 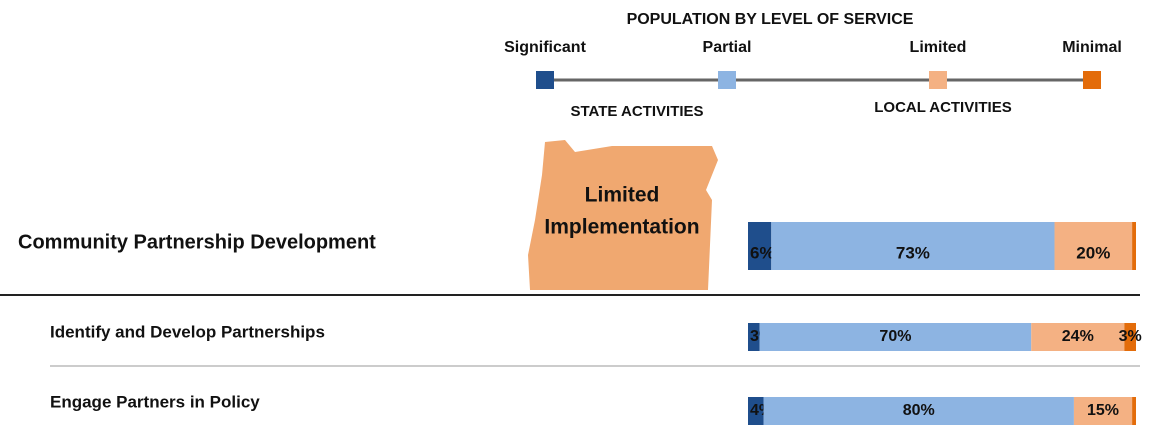 I want to click on oregon-shape, so click(x=623, y=215).